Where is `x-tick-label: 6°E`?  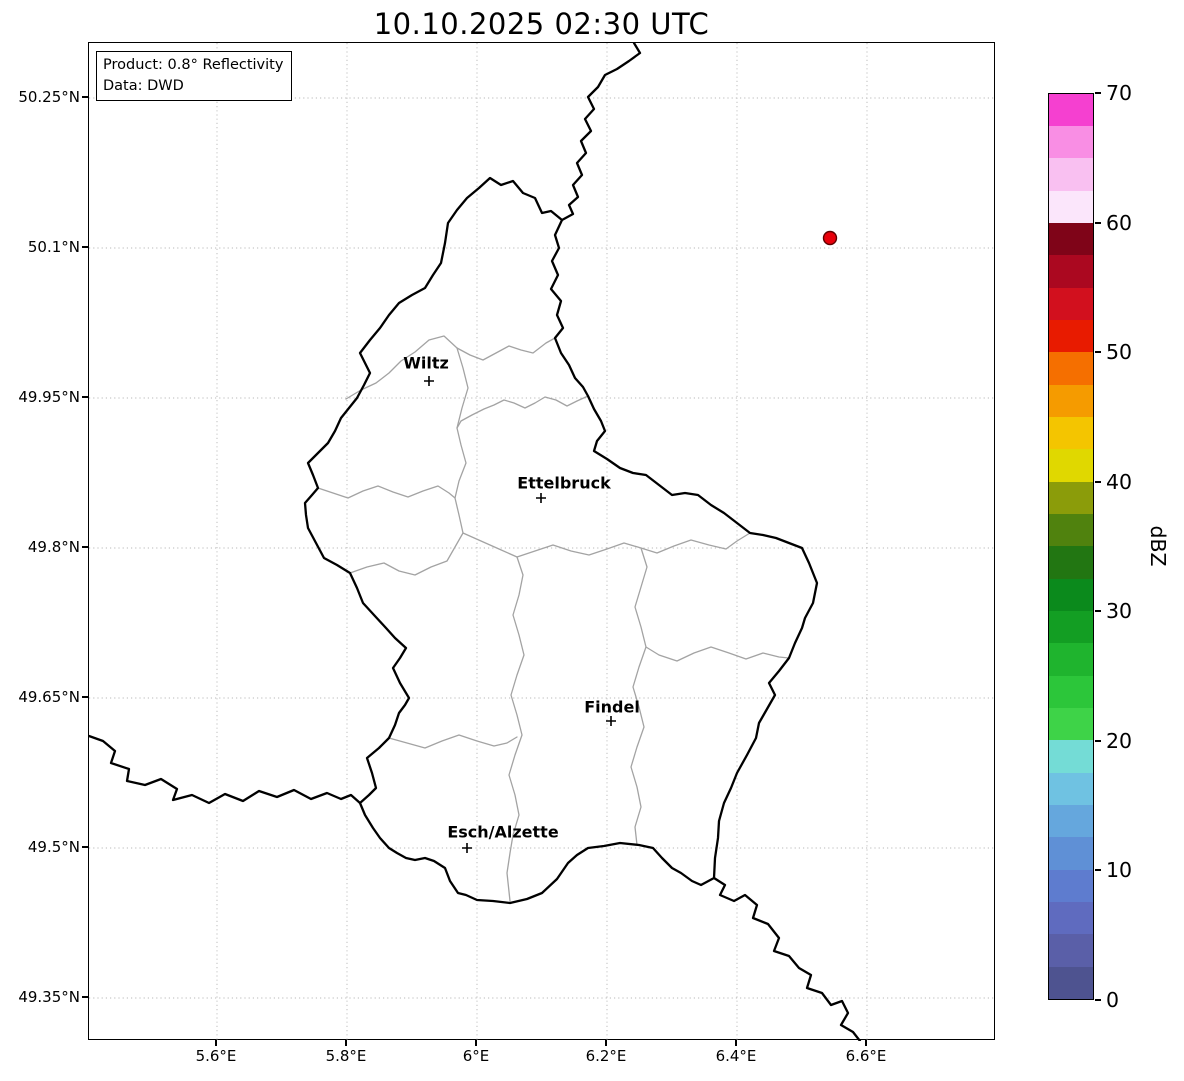
x-tick-label: 6°E is located at coordinates (476, 1056).